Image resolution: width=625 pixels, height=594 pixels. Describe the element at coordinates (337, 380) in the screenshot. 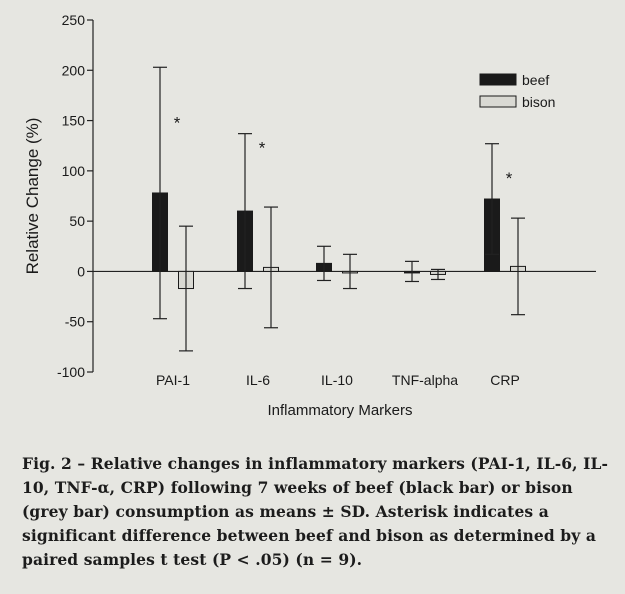

I see `x-tick-label: IL-10` at that location.